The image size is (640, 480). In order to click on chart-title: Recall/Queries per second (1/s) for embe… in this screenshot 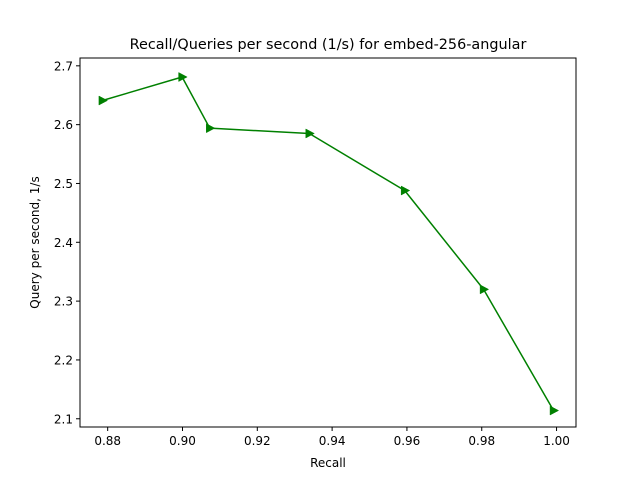, I will do `click(328, 45)`.